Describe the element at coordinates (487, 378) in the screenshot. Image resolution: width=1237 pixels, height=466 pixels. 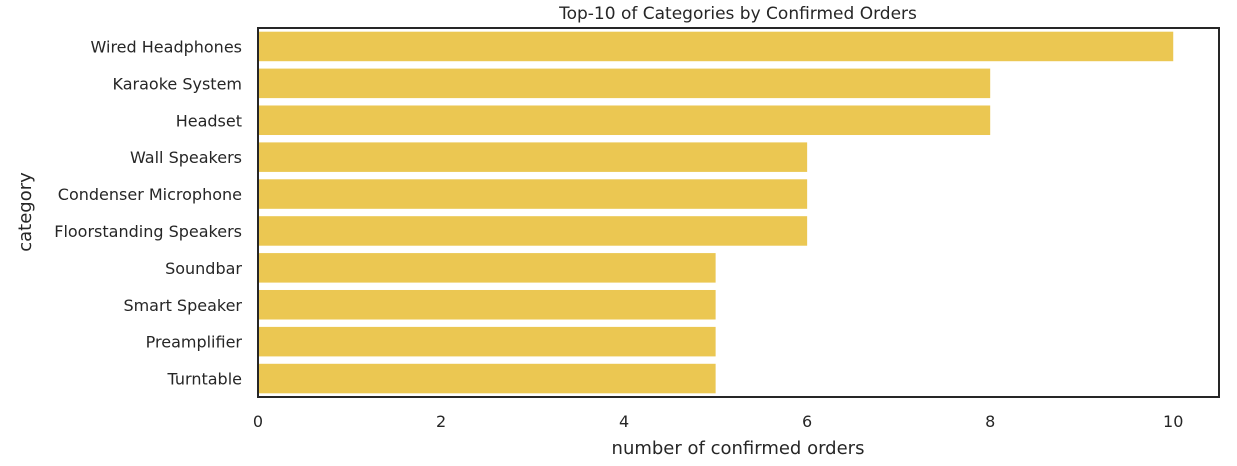
I see `bar-turntable` at that location.